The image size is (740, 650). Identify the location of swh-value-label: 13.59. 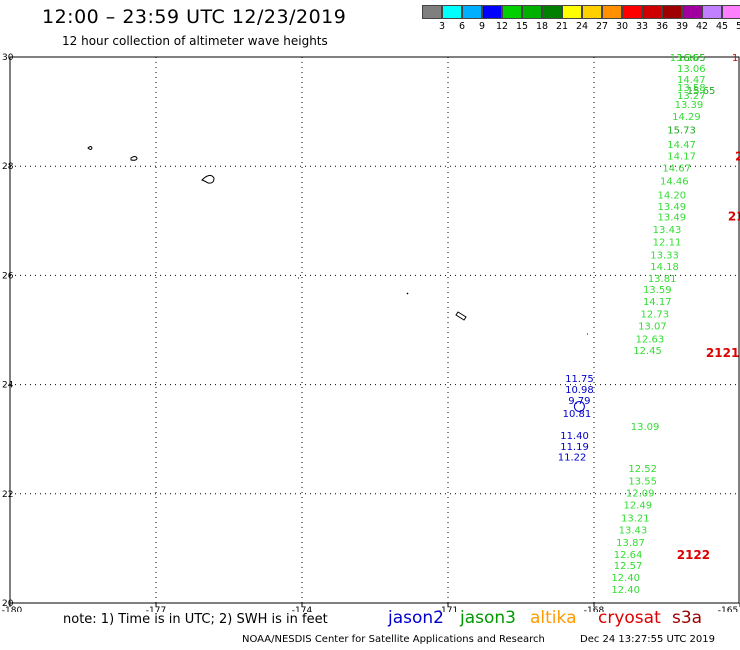
(657, 290).